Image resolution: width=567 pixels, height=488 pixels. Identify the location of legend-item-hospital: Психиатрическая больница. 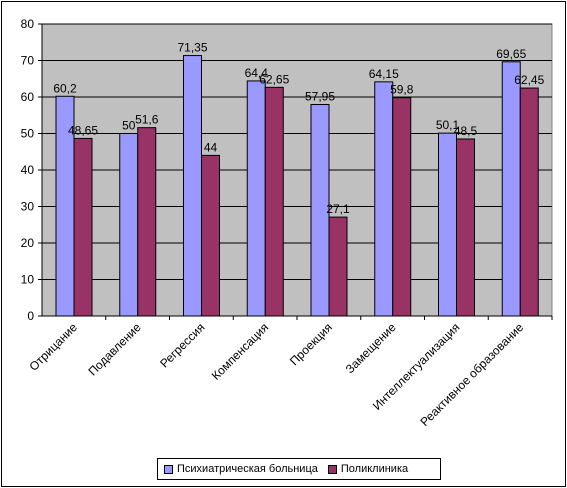
(241, 469).